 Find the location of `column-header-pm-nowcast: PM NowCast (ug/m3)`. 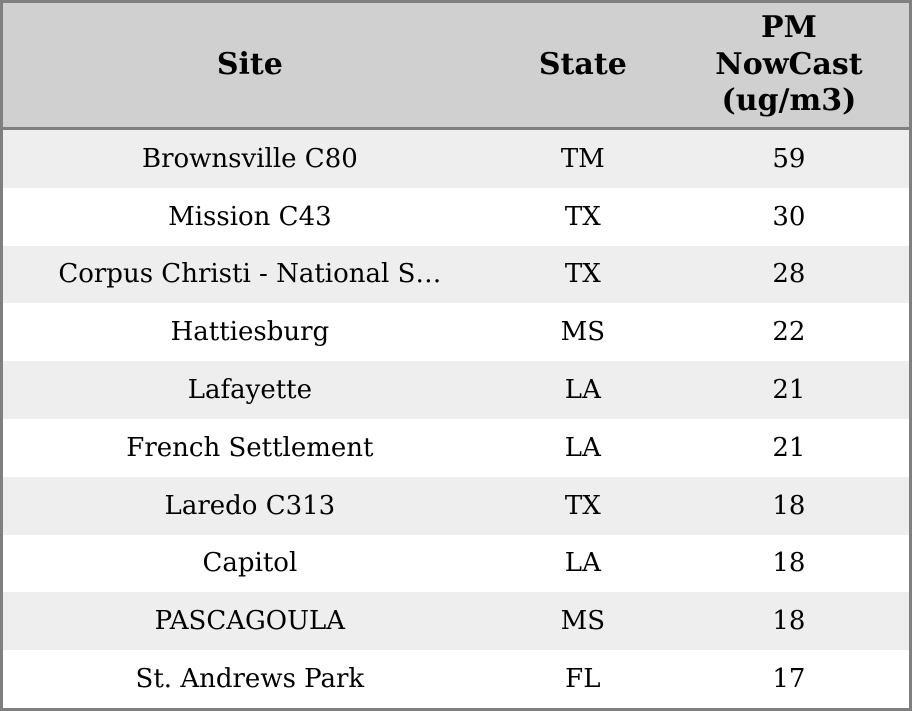

column-header-pm-nowcast: PM NowCast (ug/m3) is located at coordinates (789, 64).